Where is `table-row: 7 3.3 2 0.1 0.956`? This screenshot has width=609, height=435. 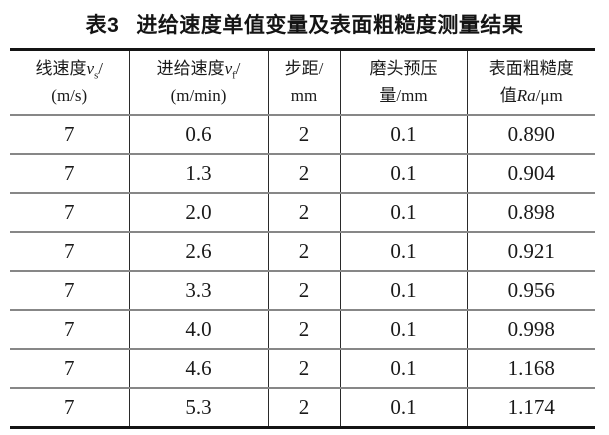 table-row: 7 3.3 2 0.1 0.956 is located at coordinates (302, 291).